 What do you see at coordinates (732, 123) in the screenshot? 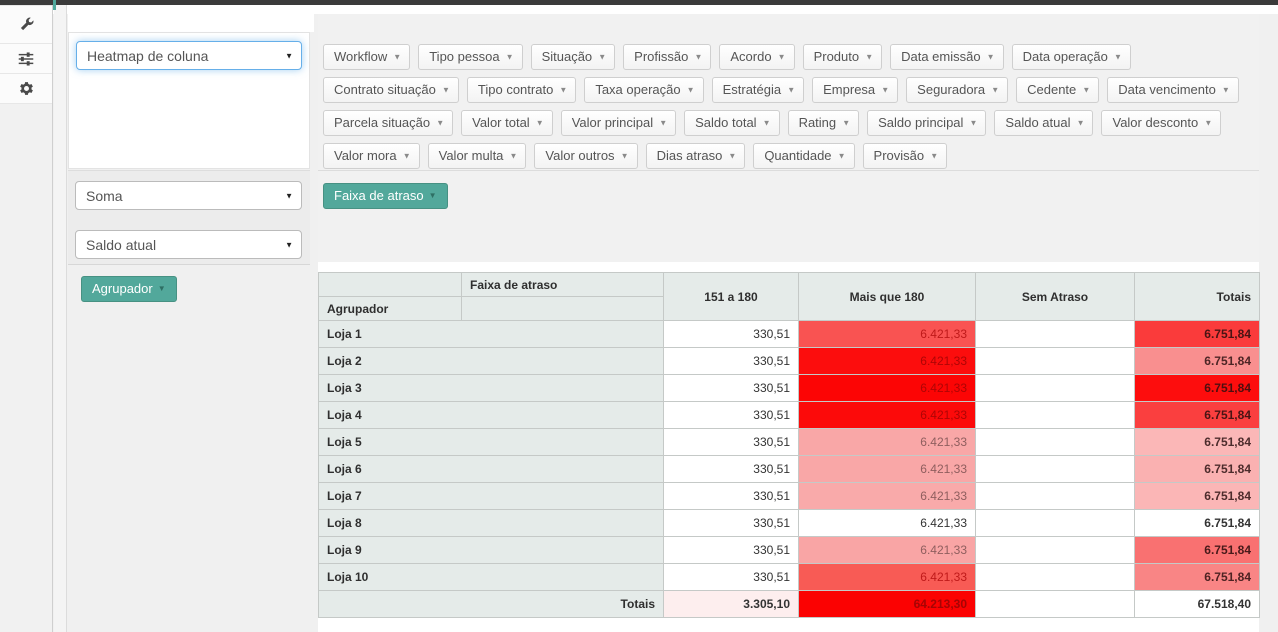
I see `filter-field-button: Saldo total` at bounding box center [732, 123].